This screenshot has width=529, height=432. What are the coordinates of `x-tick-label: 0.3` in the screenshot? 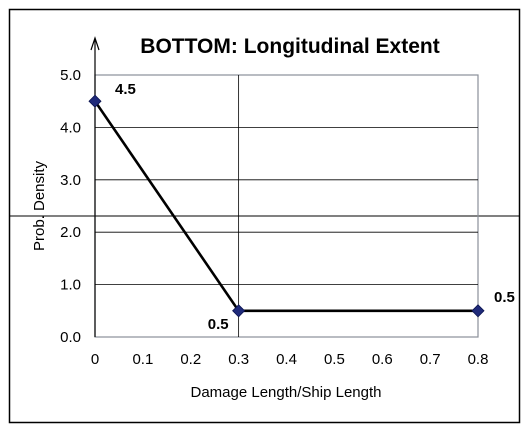 It's located at (238, 359).